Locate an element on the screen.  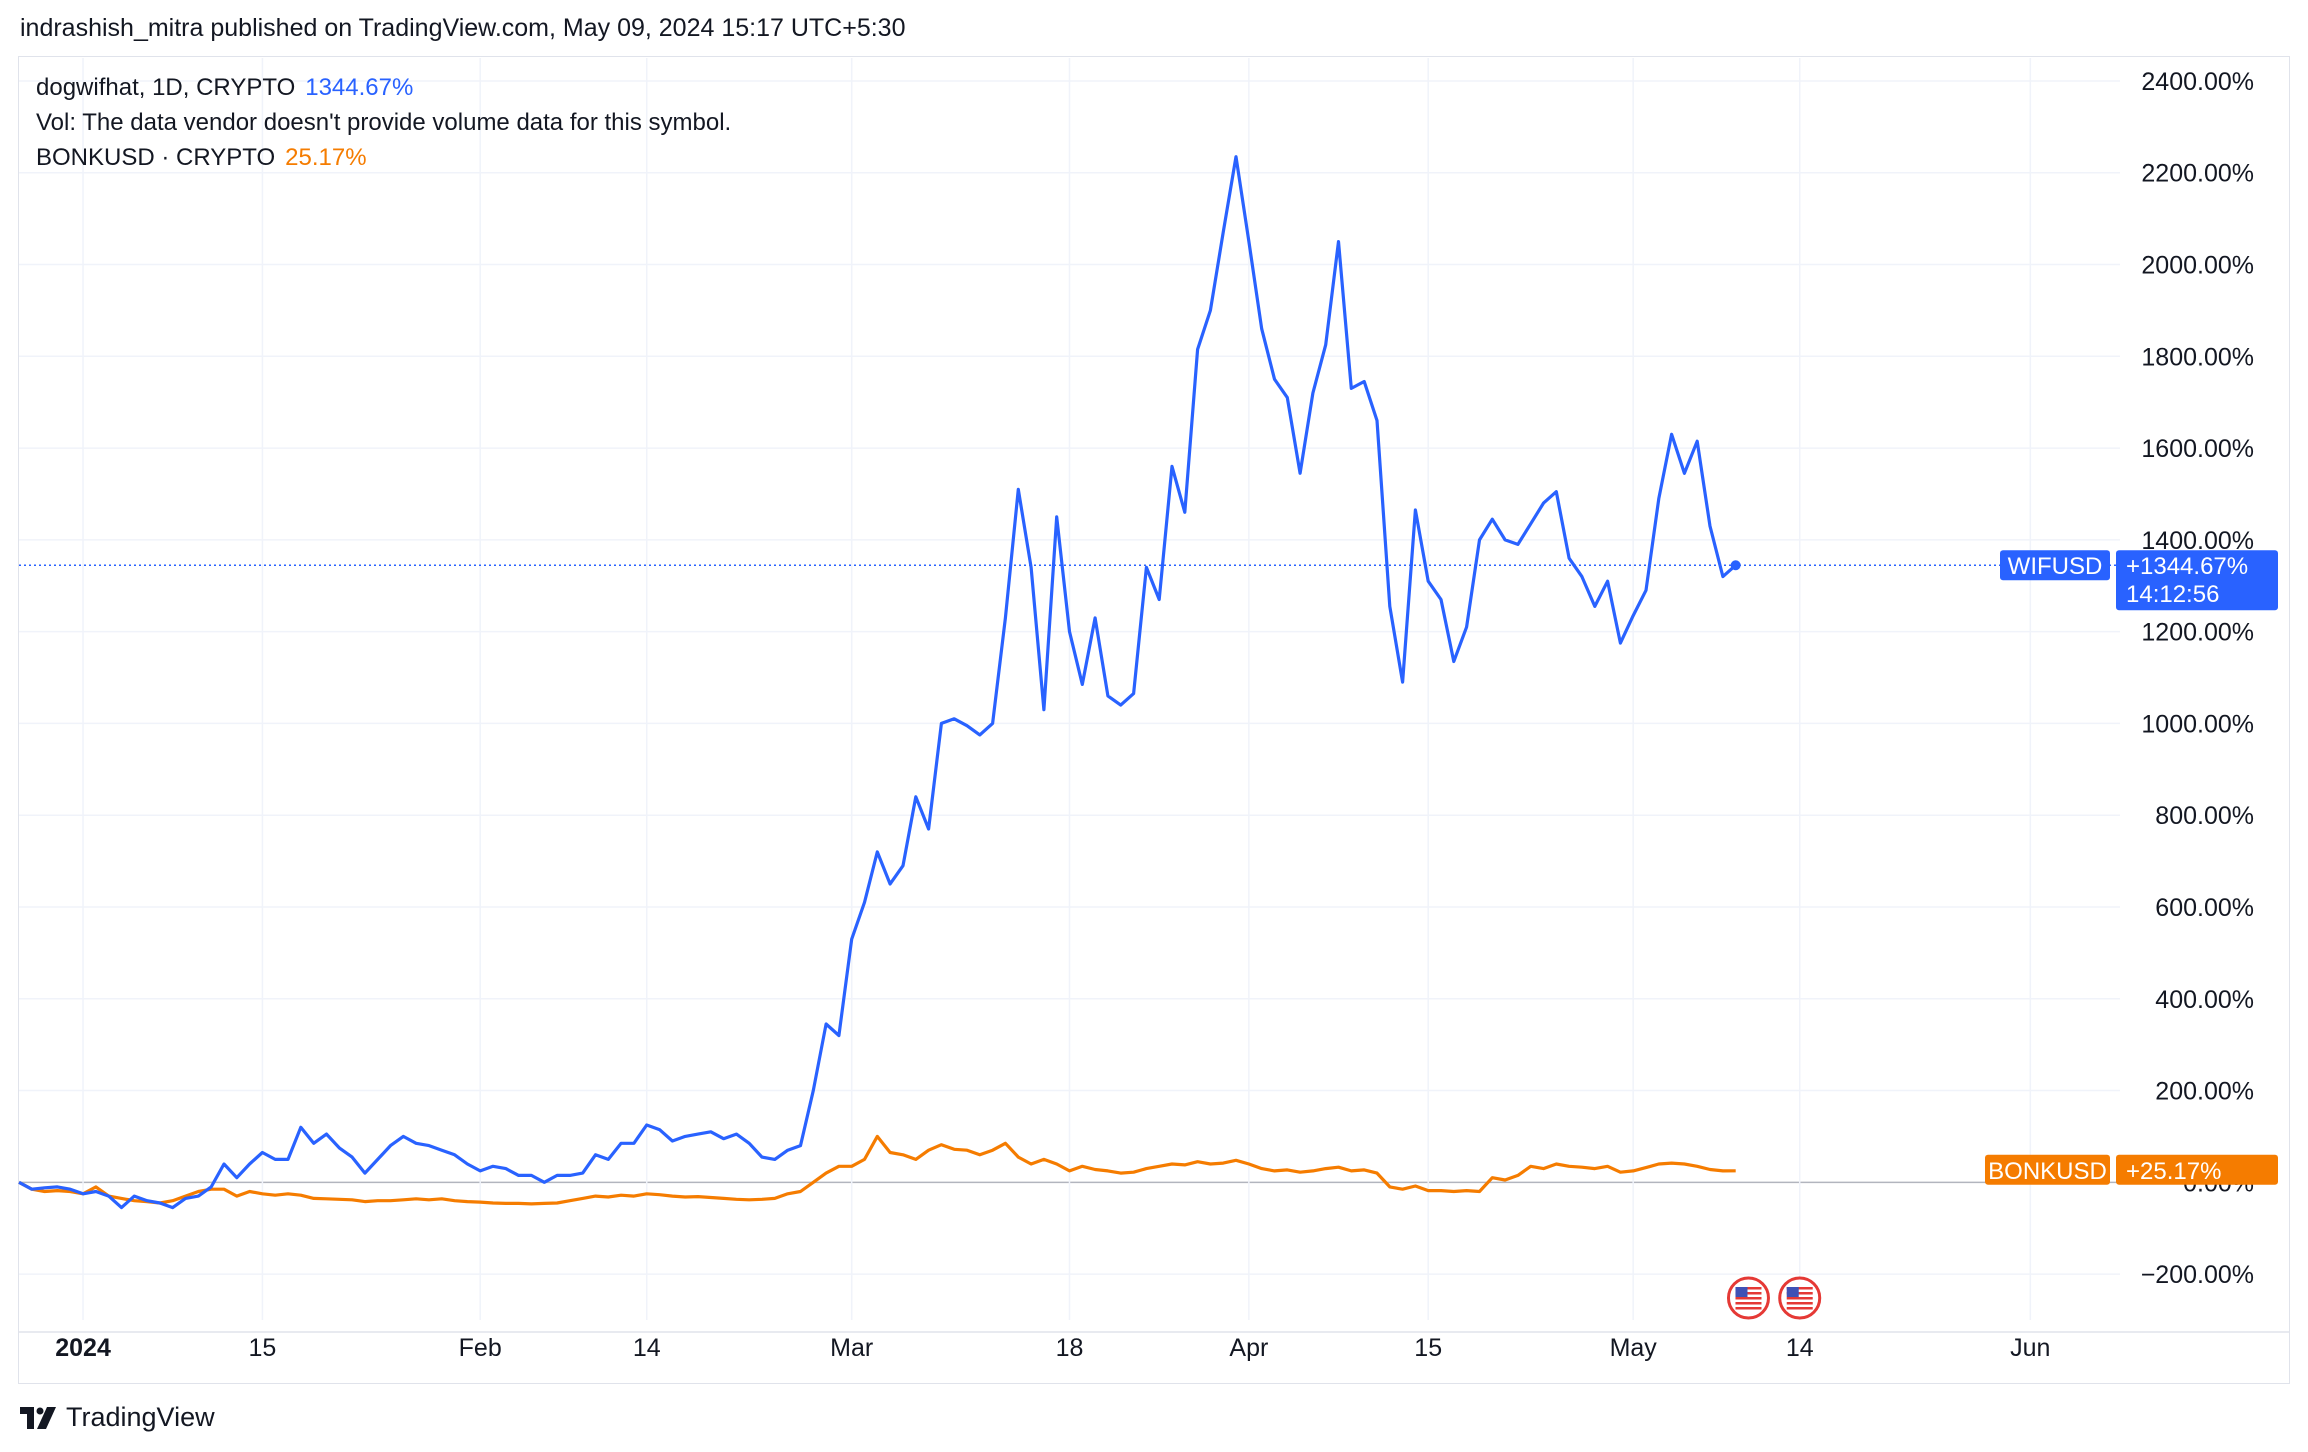
x-tick-label: 2024 is located at coordinates (83, 1348).